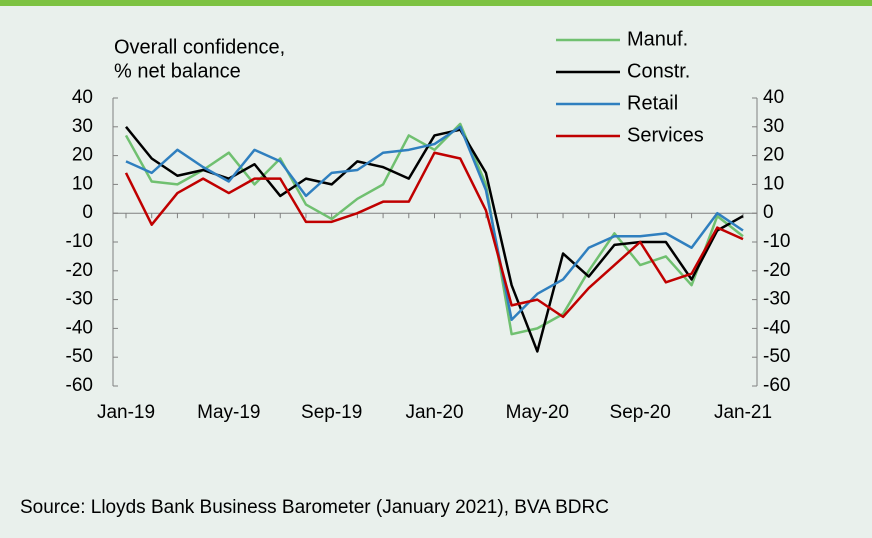 The image size is (872, 538). What do you see at coordinates (640, 412) in the screenshot?
I see `x-tick-label: Sep-20` at bounding box center [640, 412].